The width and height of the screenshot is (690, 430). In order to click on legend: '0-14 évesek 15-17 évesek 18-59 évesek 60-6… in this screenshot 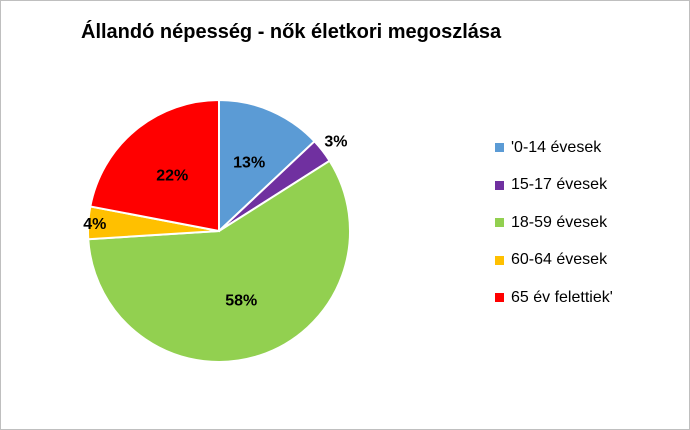, I will do `click(554, 223)`.